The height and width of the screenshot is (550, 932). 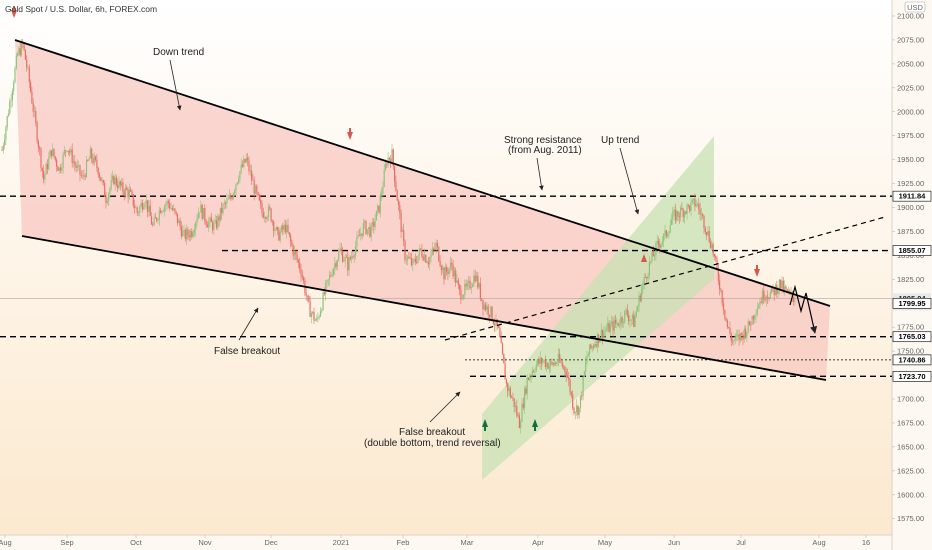 I want to click on x-tick-label: 2021, so click(x=341, y=542).